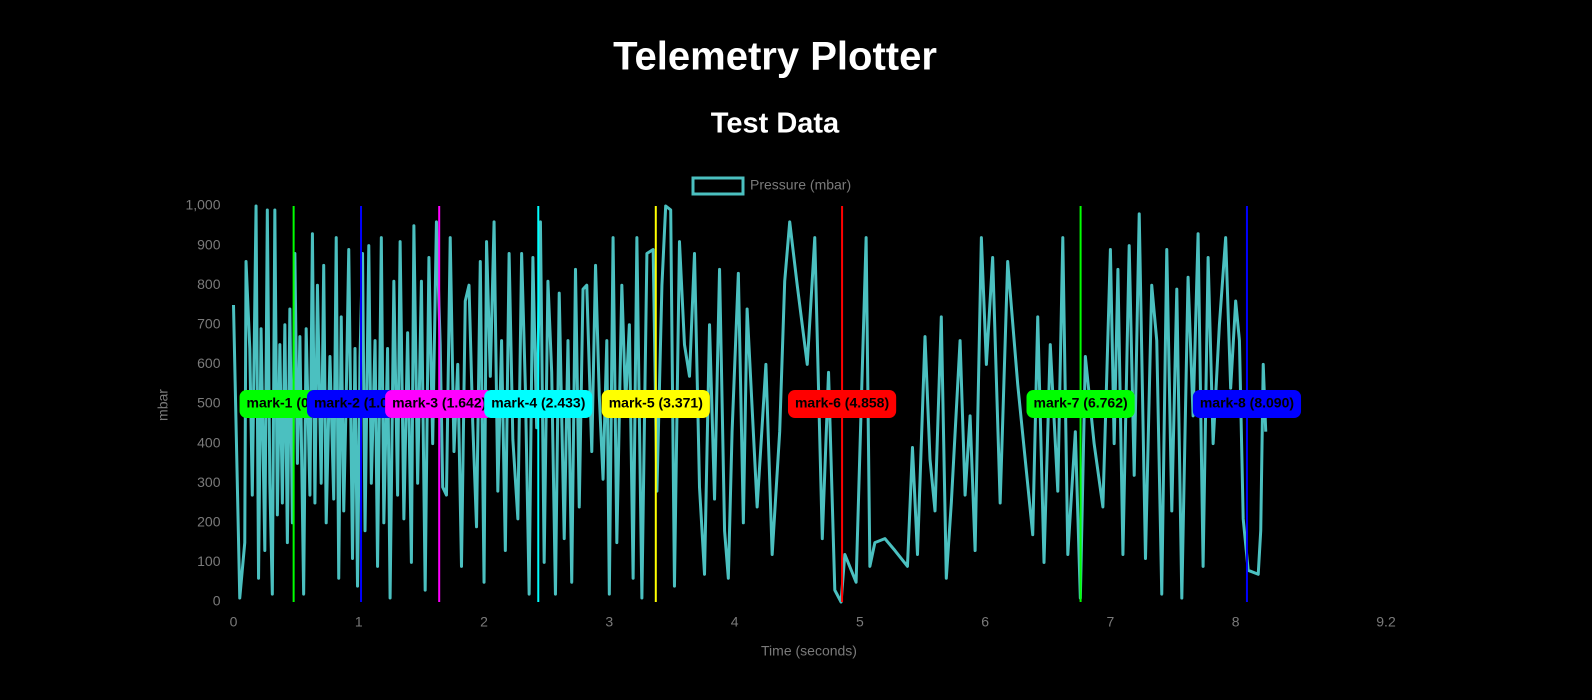 The height and width of the screenshot is (700, 1592). I want to click on y-tick-label: 200, so click(209, 522).